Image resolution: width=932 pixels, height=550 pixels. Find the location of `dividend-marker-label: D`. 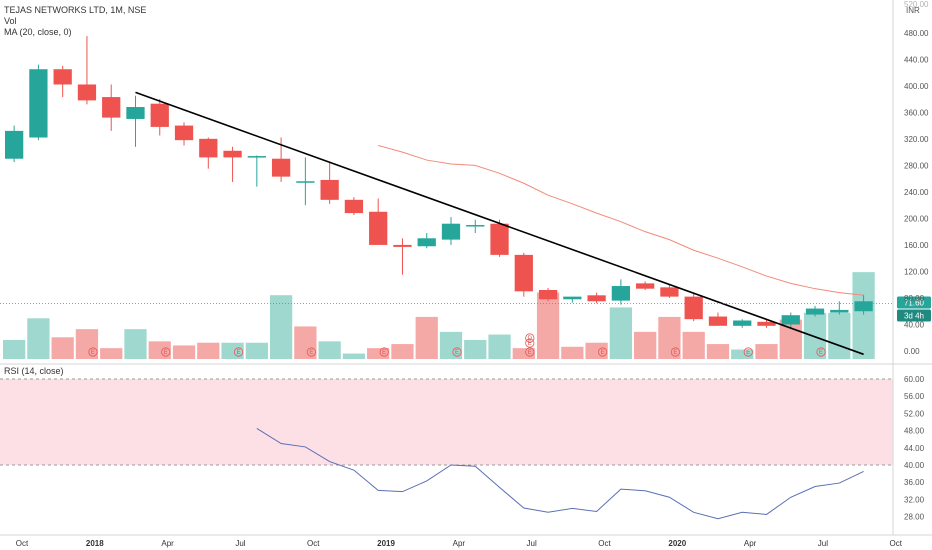

dividend-marker-label: D is located at coordinates (530, 339).